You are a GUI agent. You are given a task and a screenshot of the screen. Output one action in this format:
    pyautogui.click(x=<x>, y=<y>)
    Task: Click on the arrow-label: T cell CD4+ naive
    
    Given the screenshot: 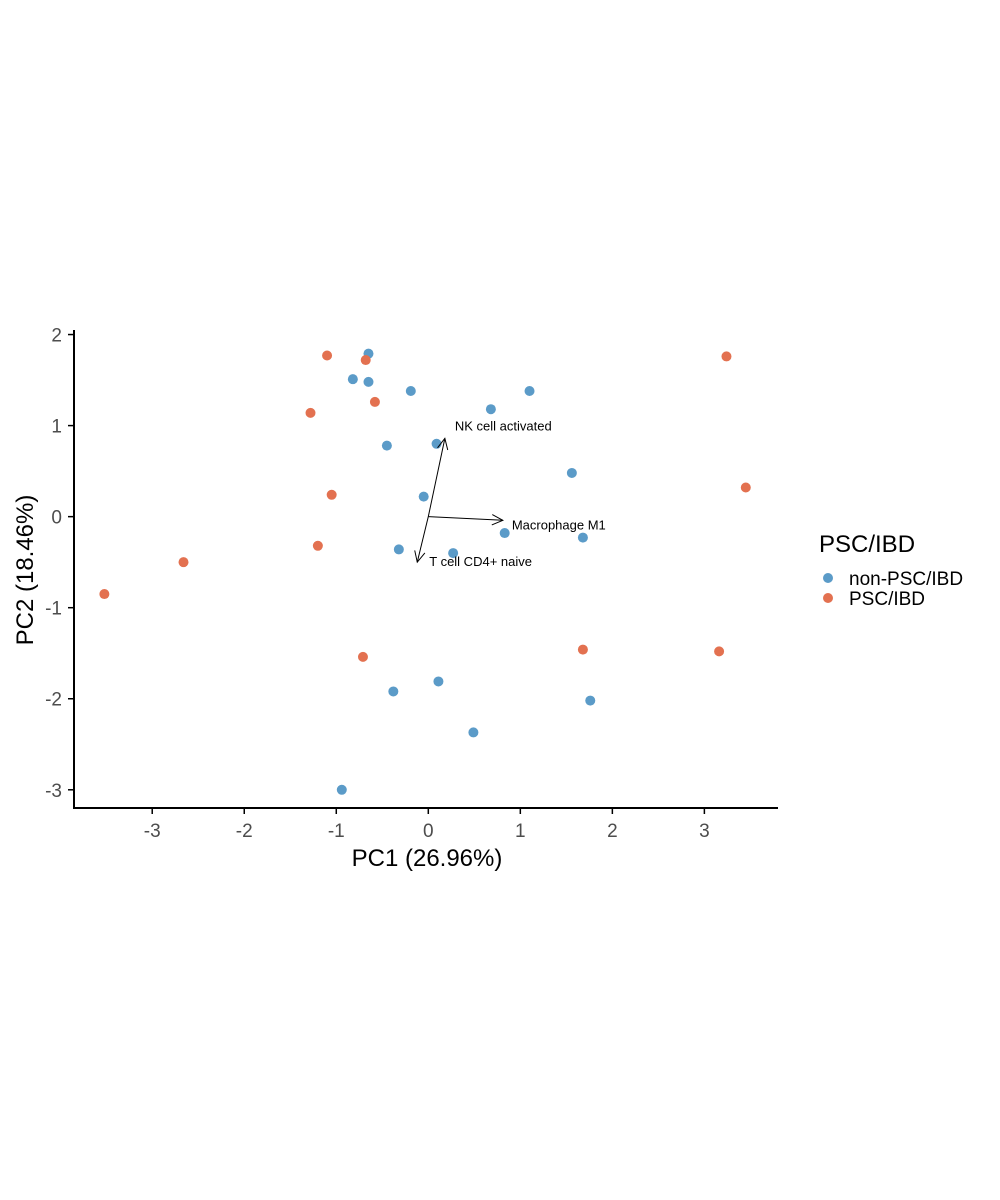 What is the action you would take?
    pyautogui.click(x=480, y=561)
    